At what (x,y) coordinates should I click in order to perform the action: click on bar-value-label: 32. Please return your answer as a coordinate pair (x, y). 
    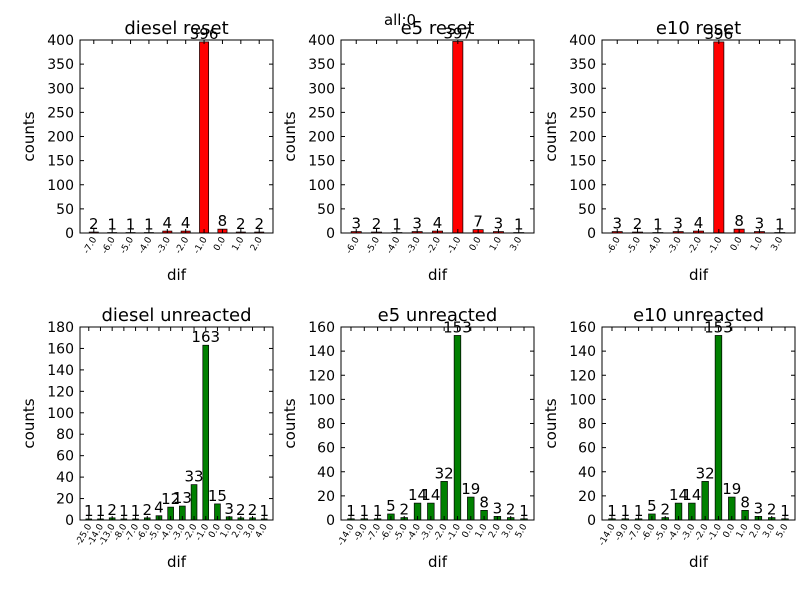
    Looking at the image, I should click on (705, 473).